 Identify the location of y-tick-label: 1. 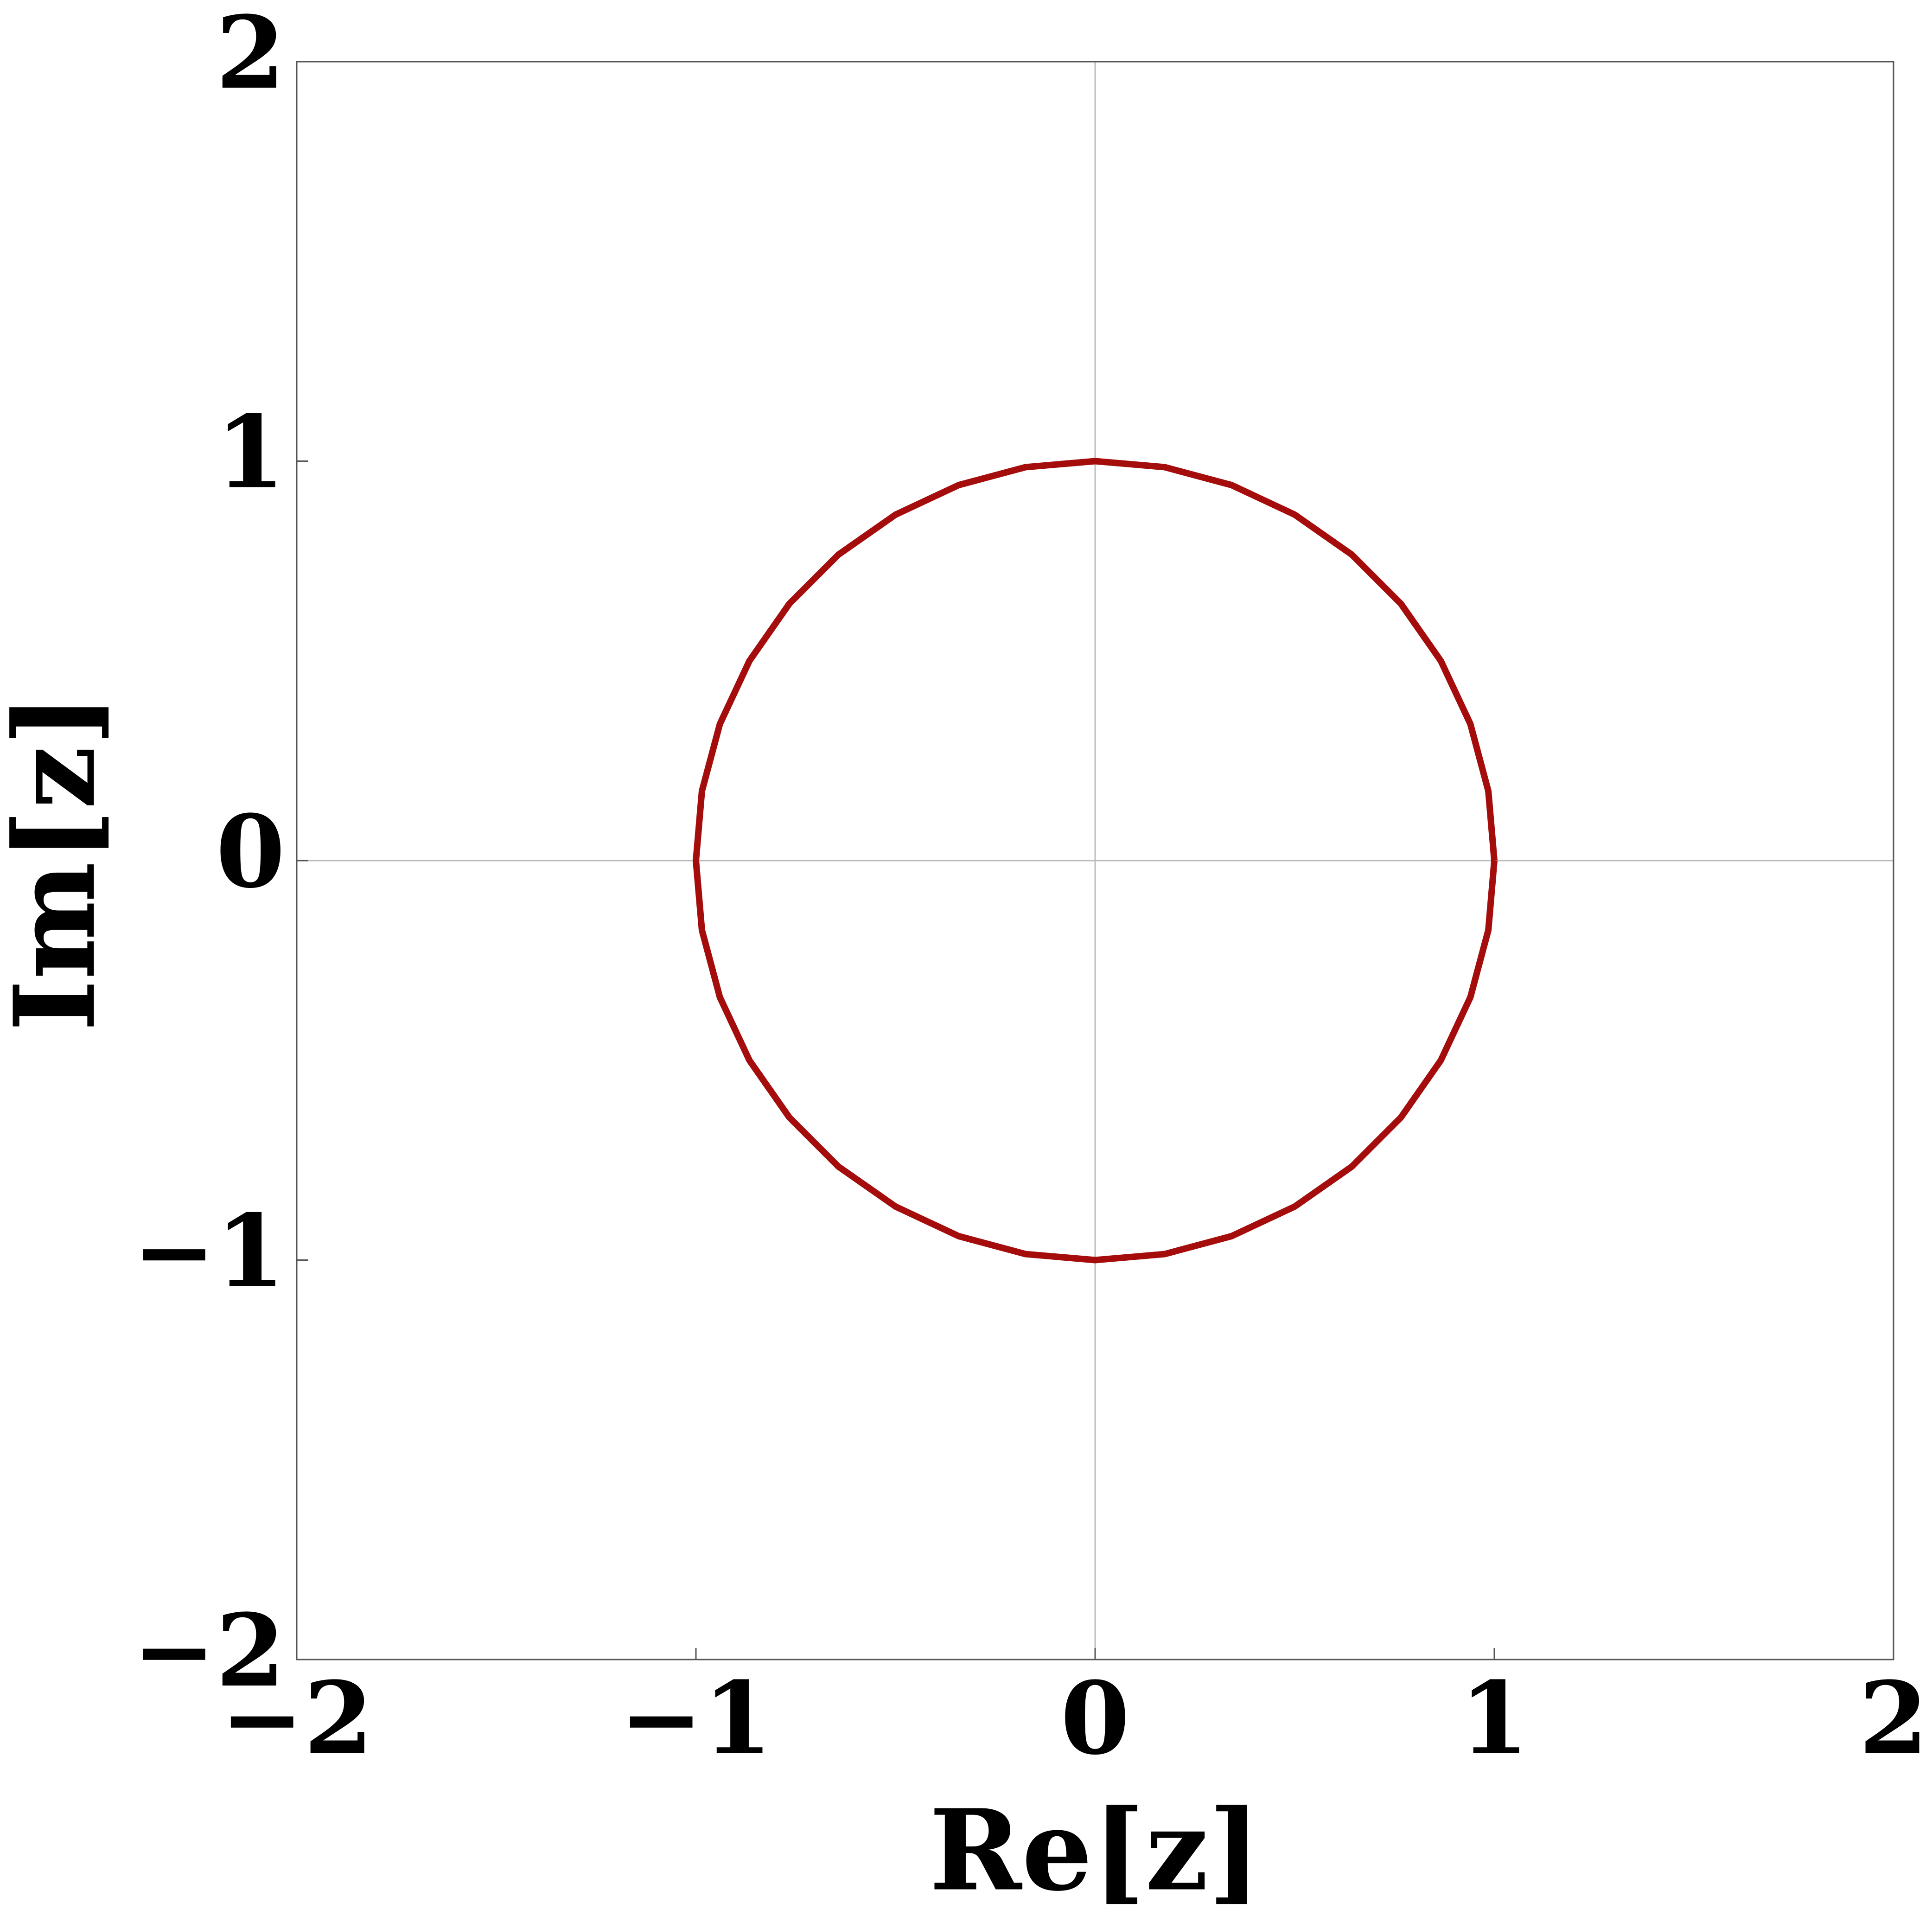
(251, 452).